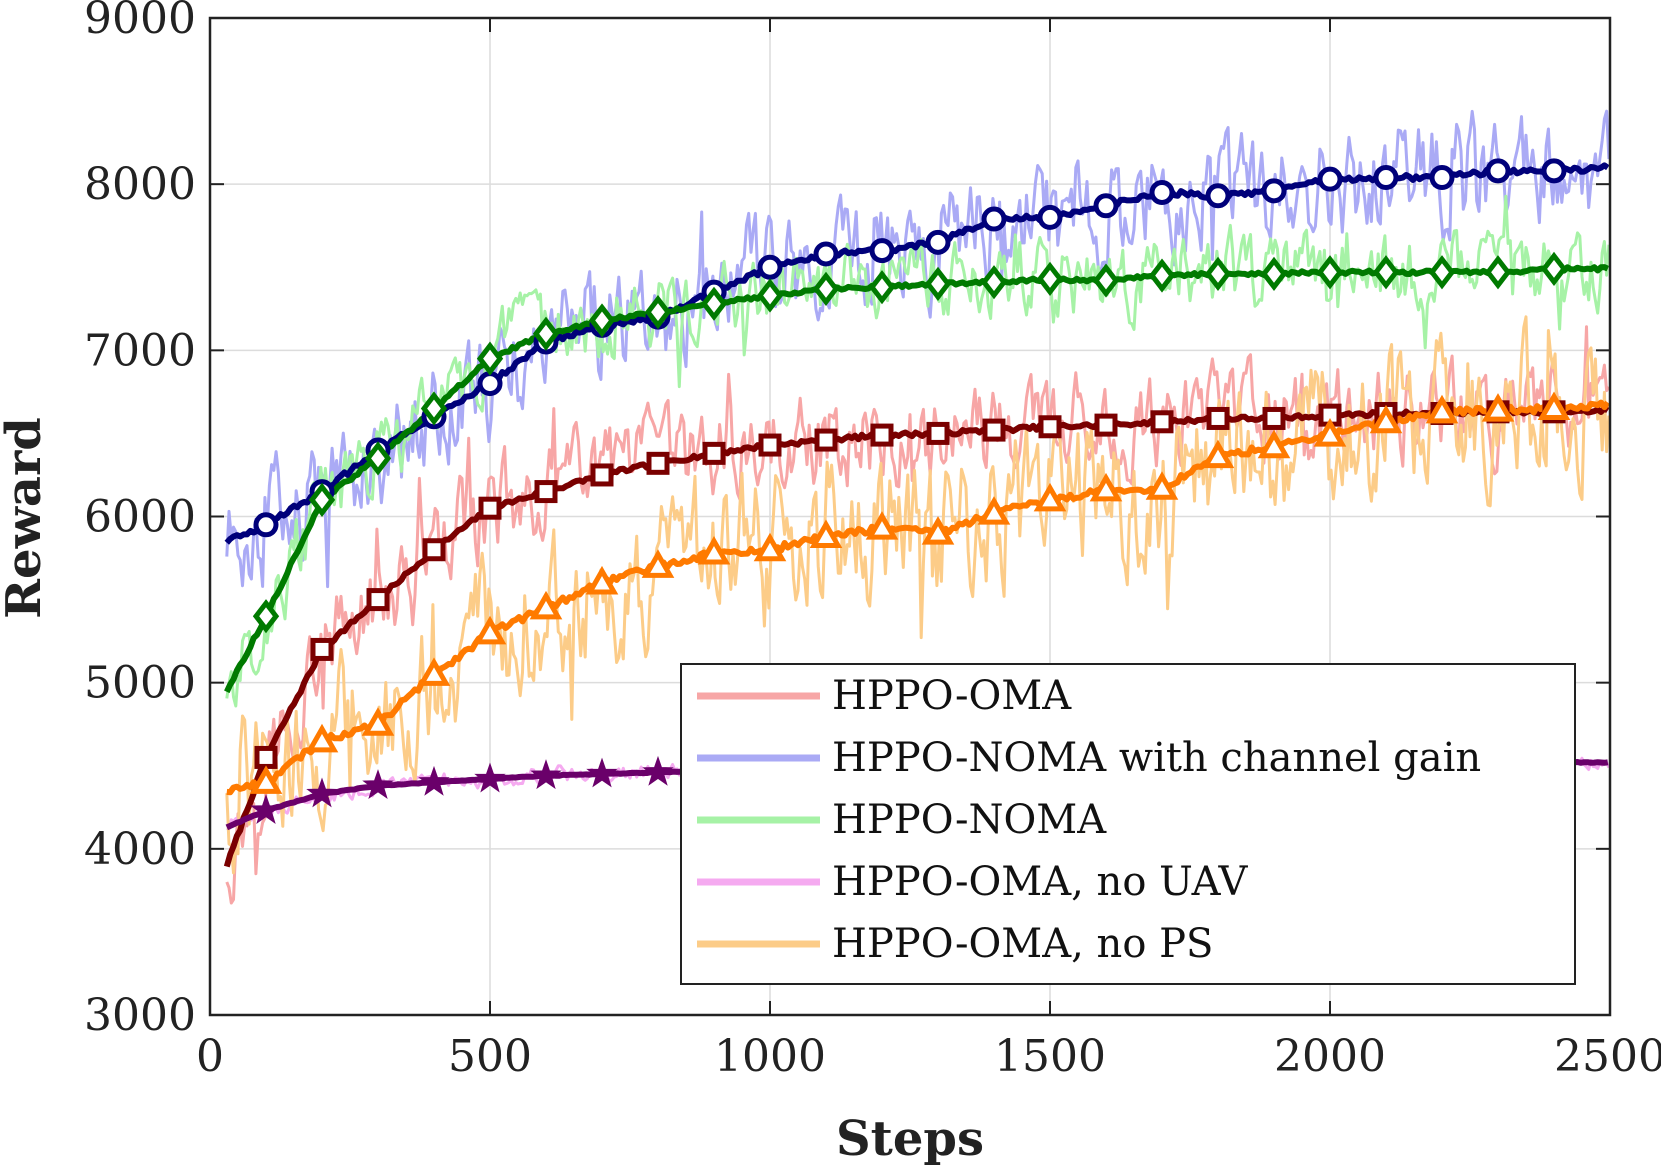 The height and width of the screenshot is (1169, 1661). Describe the element at coordinates (1022, 944) in the screenshot. I see `legend-label-hppo-oma-no-ps: HPPO-OMA, no PS` at that location.